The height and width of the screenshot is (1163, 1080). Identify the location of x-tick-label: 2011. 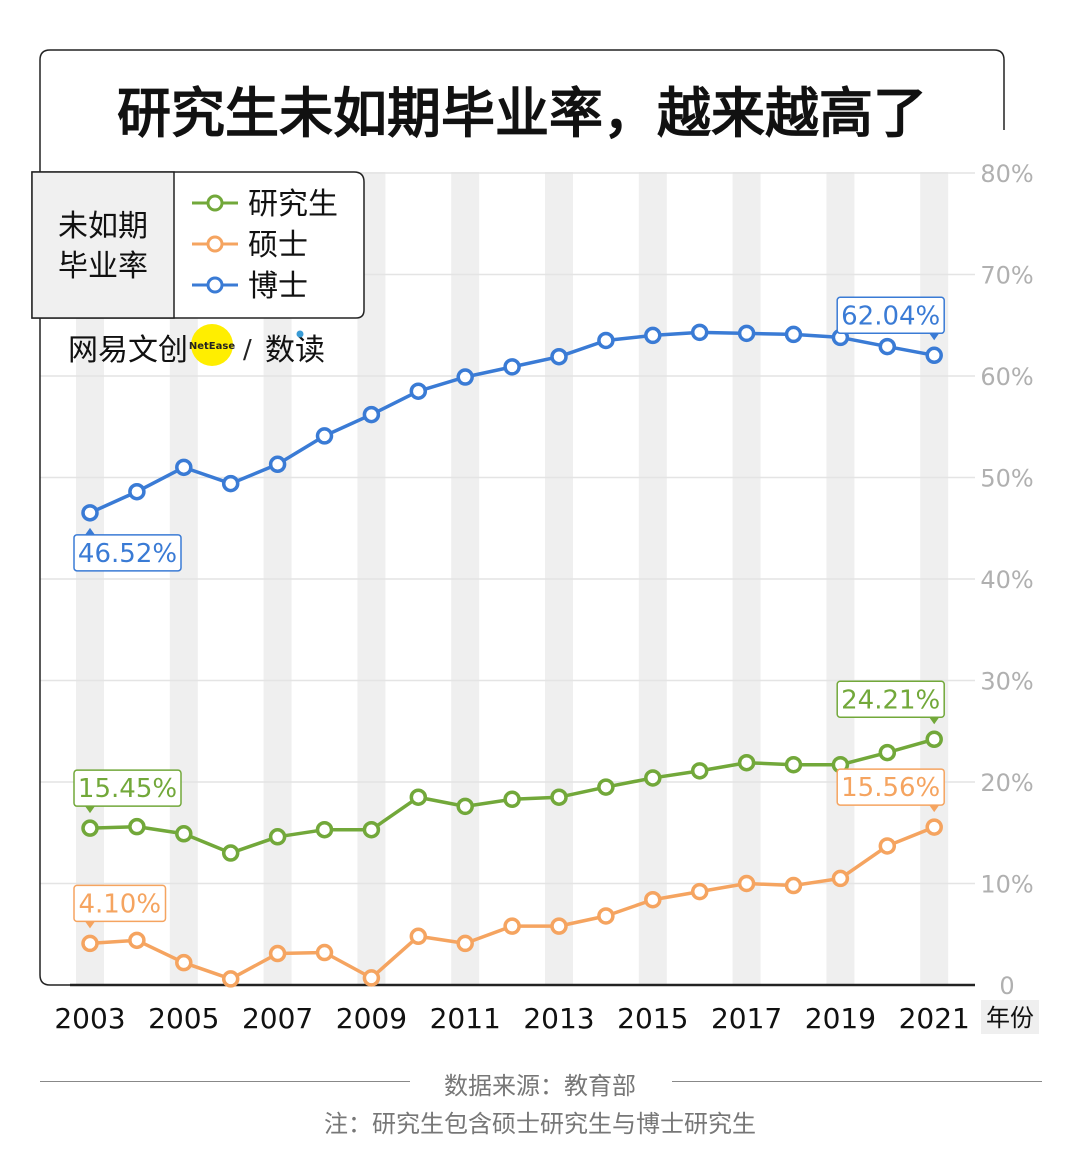
(465, 1018).